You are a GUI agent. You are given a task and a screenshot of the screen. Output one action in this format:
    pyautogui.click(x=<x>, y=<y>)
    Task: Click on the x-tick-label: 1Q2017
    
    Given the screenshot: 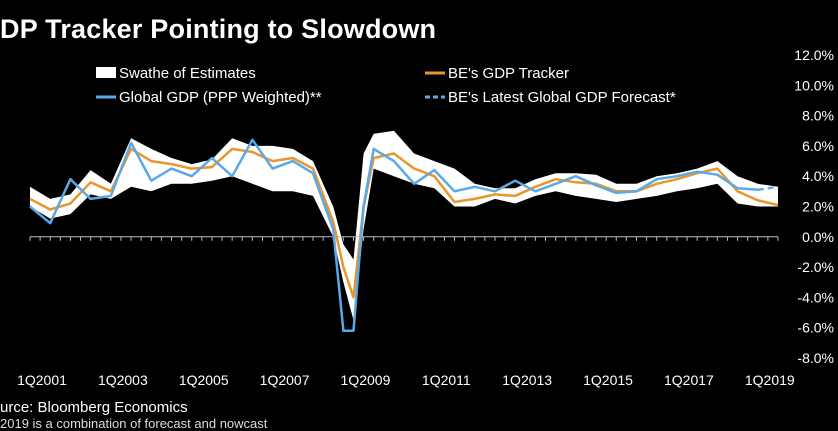 What is the action you would take?
    pyautogui.click(x=689, y=380)
    